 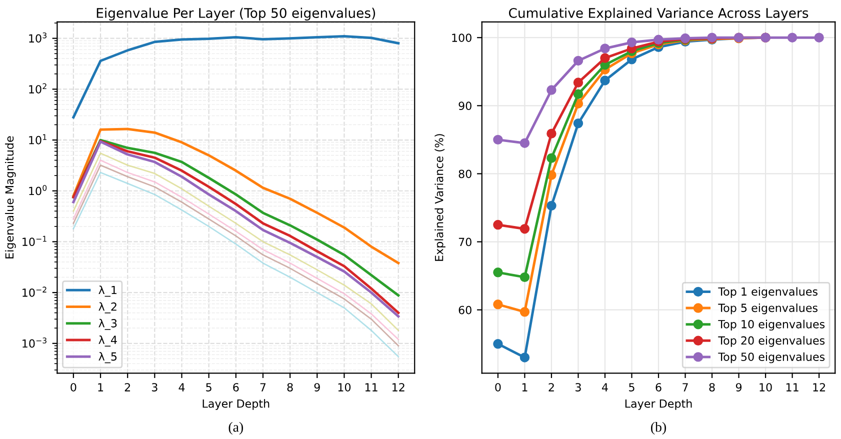 I want to click on y-axis-title: Explained Variance (%), so click(x=440, y=197).